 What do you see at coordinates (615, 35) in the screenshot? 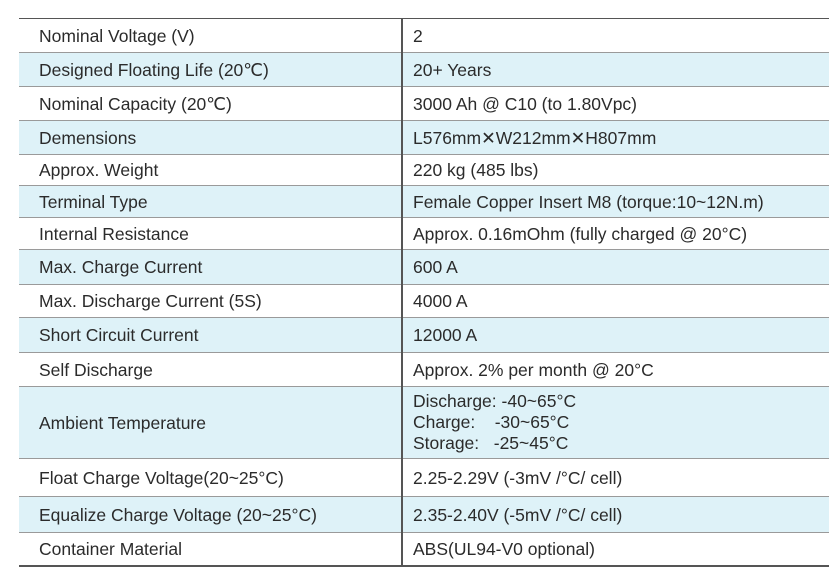
I see `spec-value: 2` at bounding box center [615, 35].